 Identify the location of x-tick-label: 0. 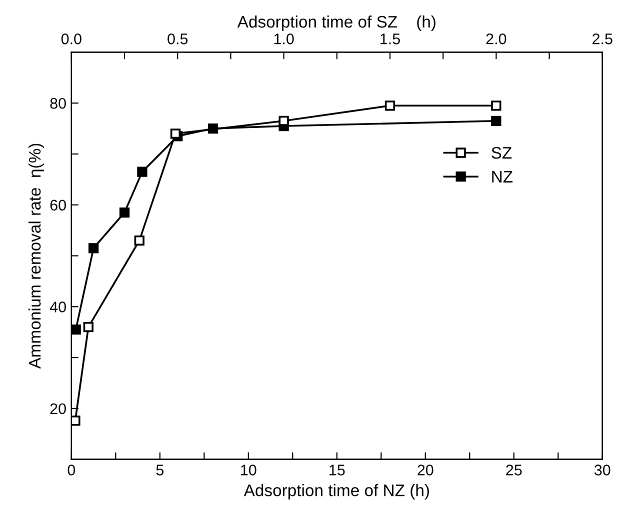
(72, 470).